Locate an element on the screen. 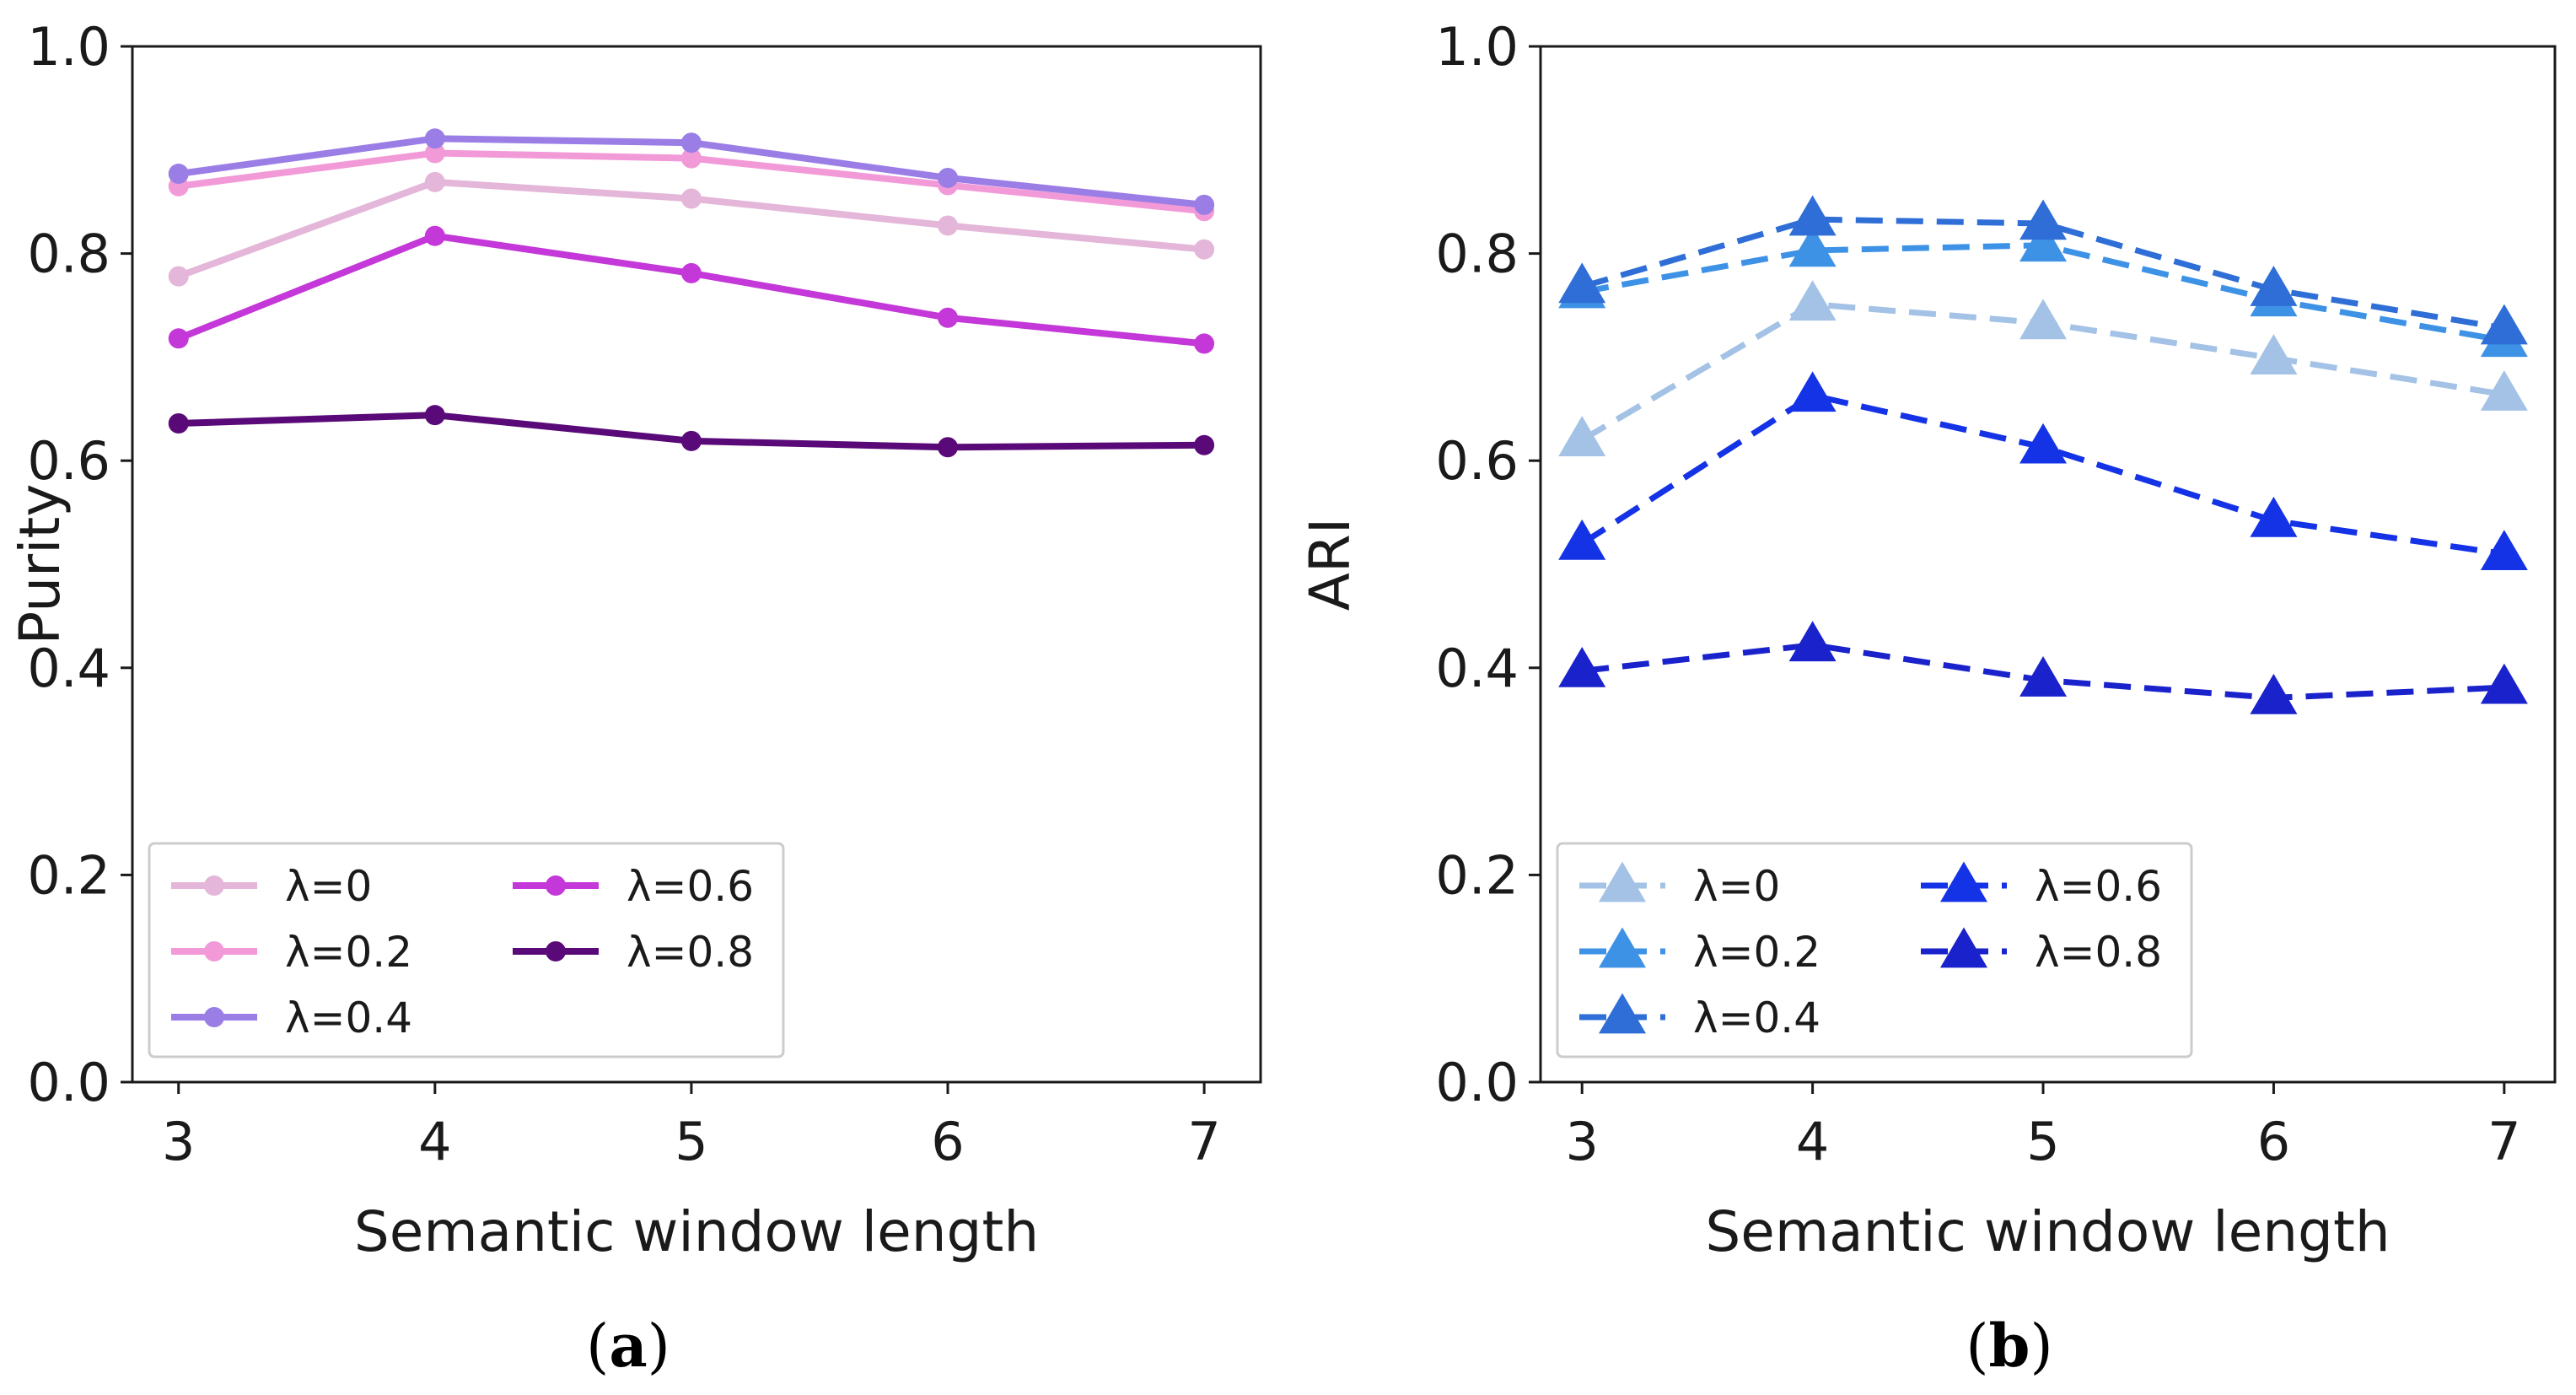 This screenshot has width=2576, height=1395. y-tick-label: 1.0 is located at coordinates (68, 47).